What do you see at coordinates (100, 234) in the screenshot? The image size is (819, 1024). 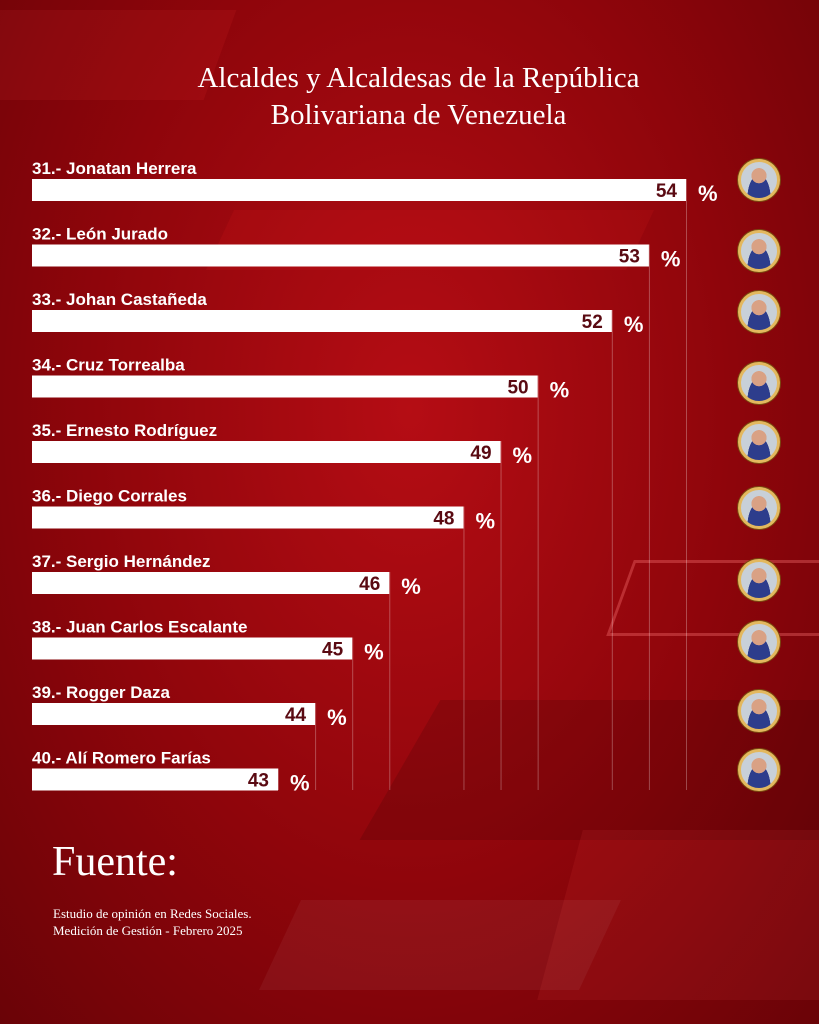 I see `bar-label: 32.- León Jurado` at bounding box center [100, 234].